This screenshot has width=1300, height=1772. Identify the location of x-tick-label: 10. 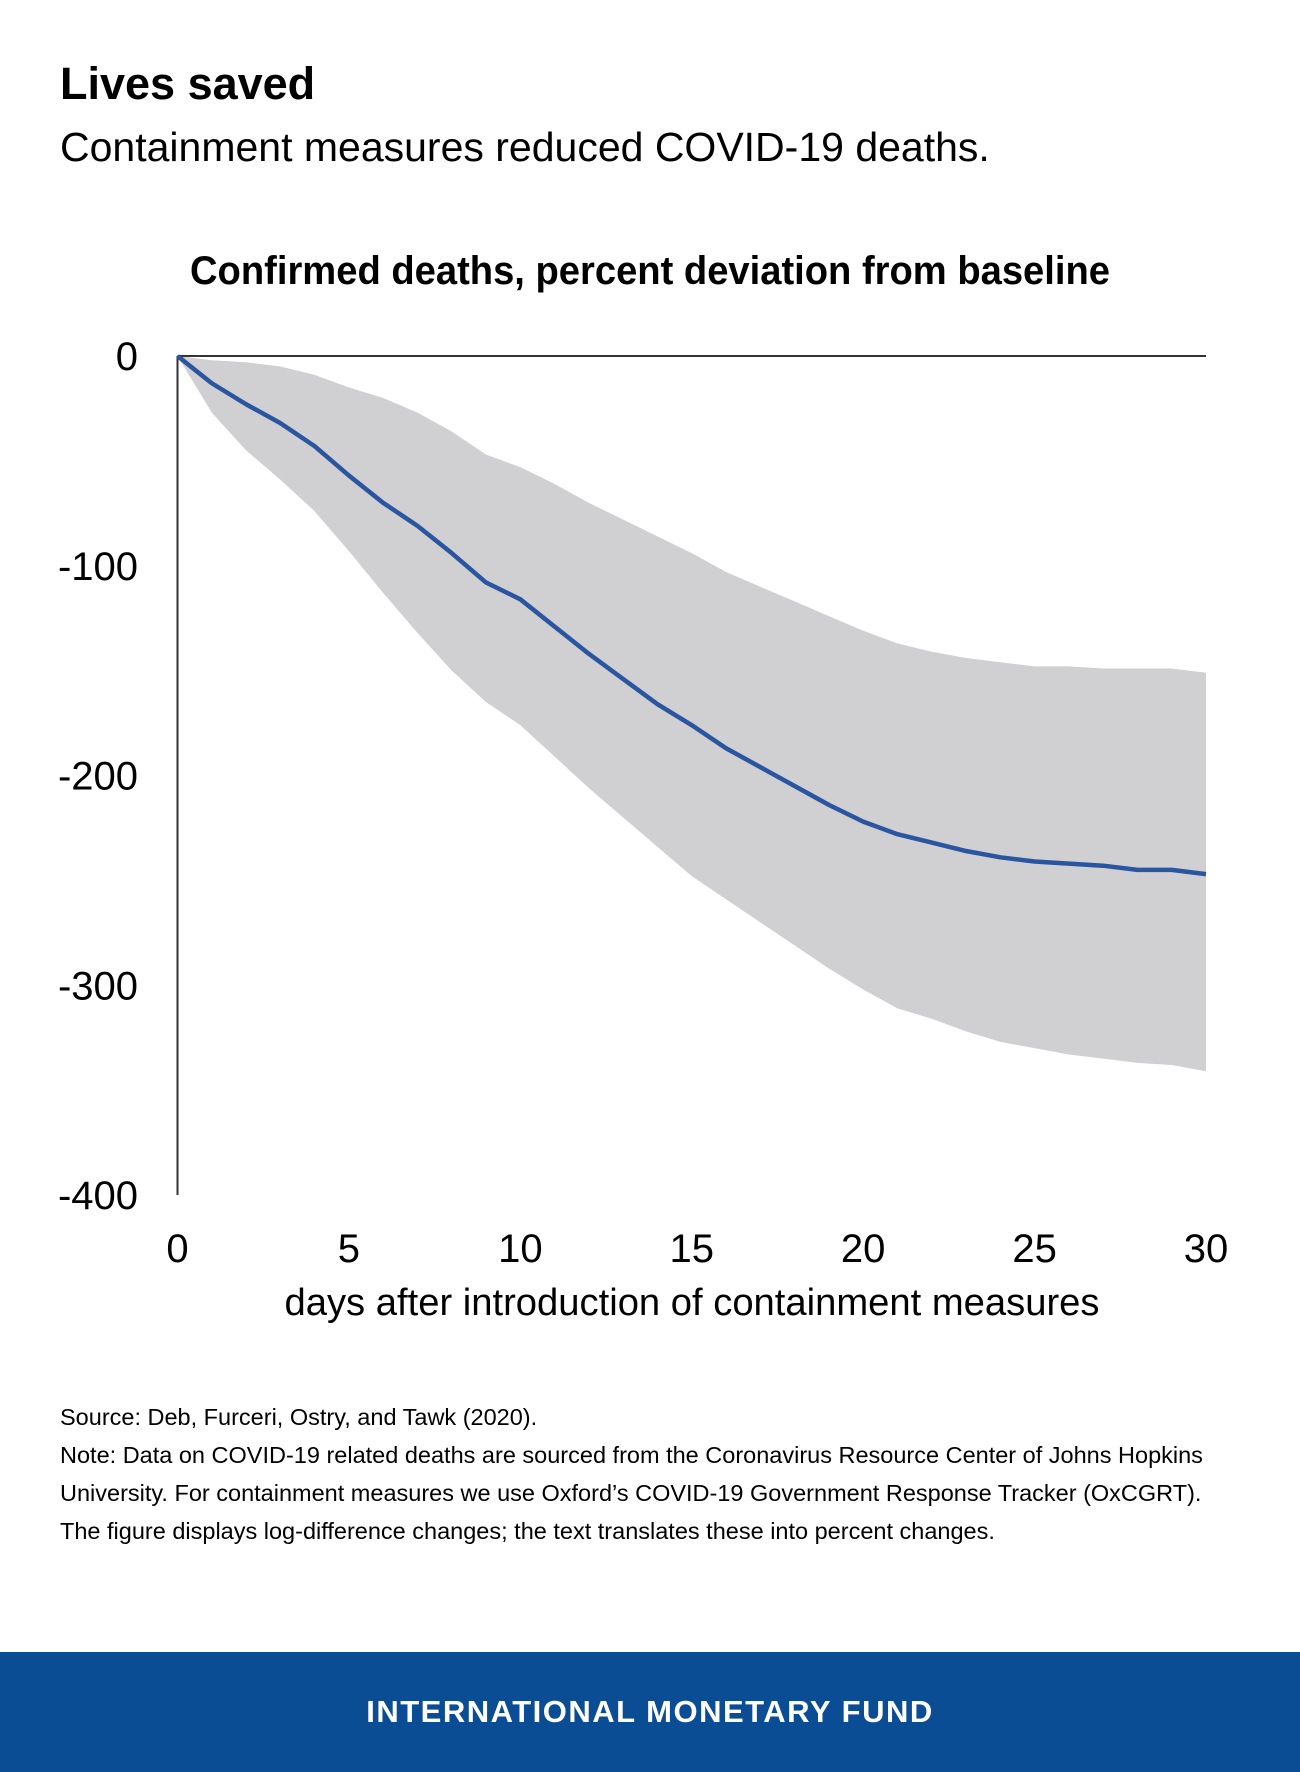
(520, 1249).